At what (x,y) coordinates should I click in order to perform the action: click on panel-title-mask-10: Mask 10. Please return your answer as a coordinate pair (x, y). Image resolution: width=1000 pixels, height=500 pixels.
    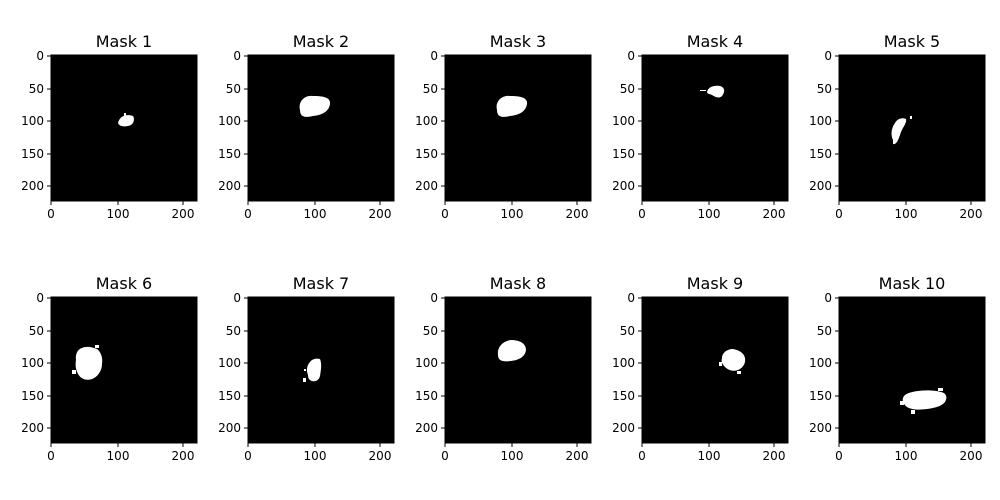
    Looking at the image, I should click on (912, 283).